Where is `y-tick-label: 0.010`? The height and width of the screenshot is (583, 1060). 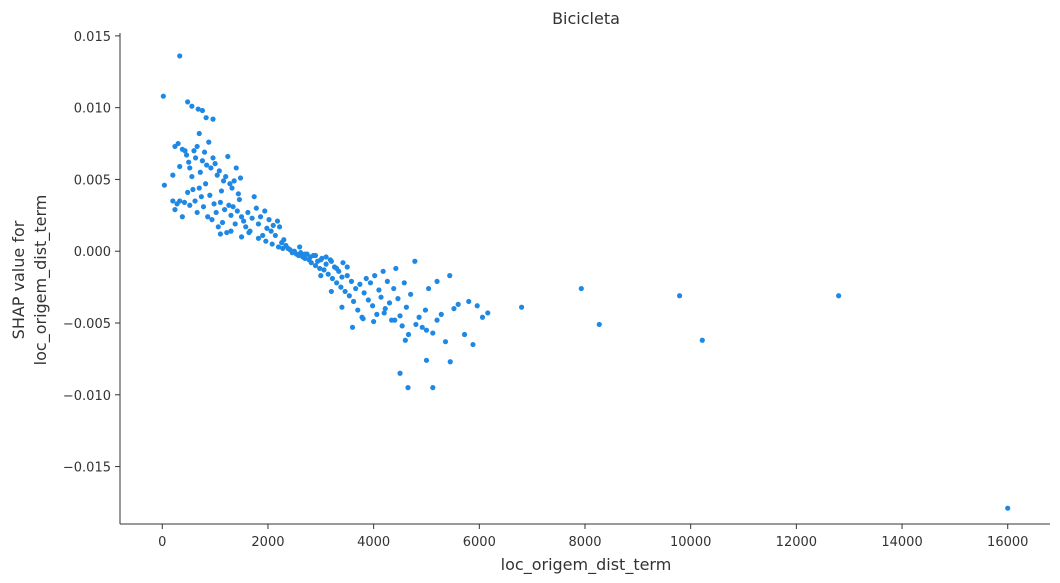
y-tick-label: 0.010 is located at coordinates (92, 109).